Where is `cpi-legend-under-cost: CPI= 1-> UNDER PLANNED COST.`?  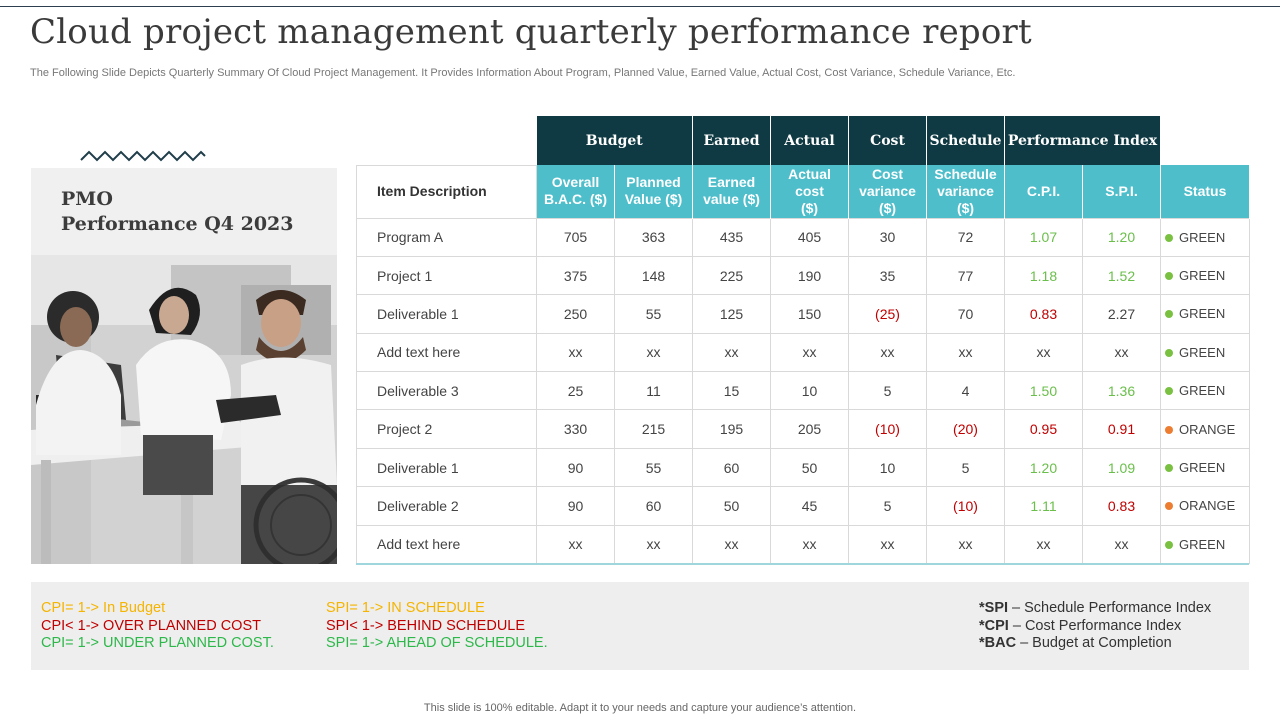 cpi-legend-under-cost: CPI= 1-> UNDER PLANNED COST. is located at coordinates (157, 643).